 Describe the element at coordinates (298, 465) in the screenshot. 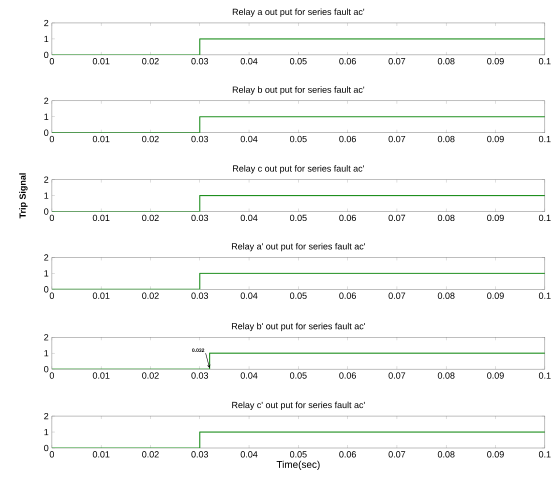

I see `x-axis-title: Time(sec)` at that location.